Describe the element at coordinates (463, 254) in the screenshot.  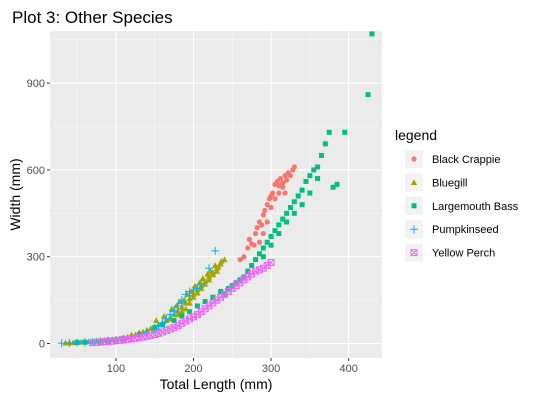
I see `legend-label: Yellow Perch` at that location.